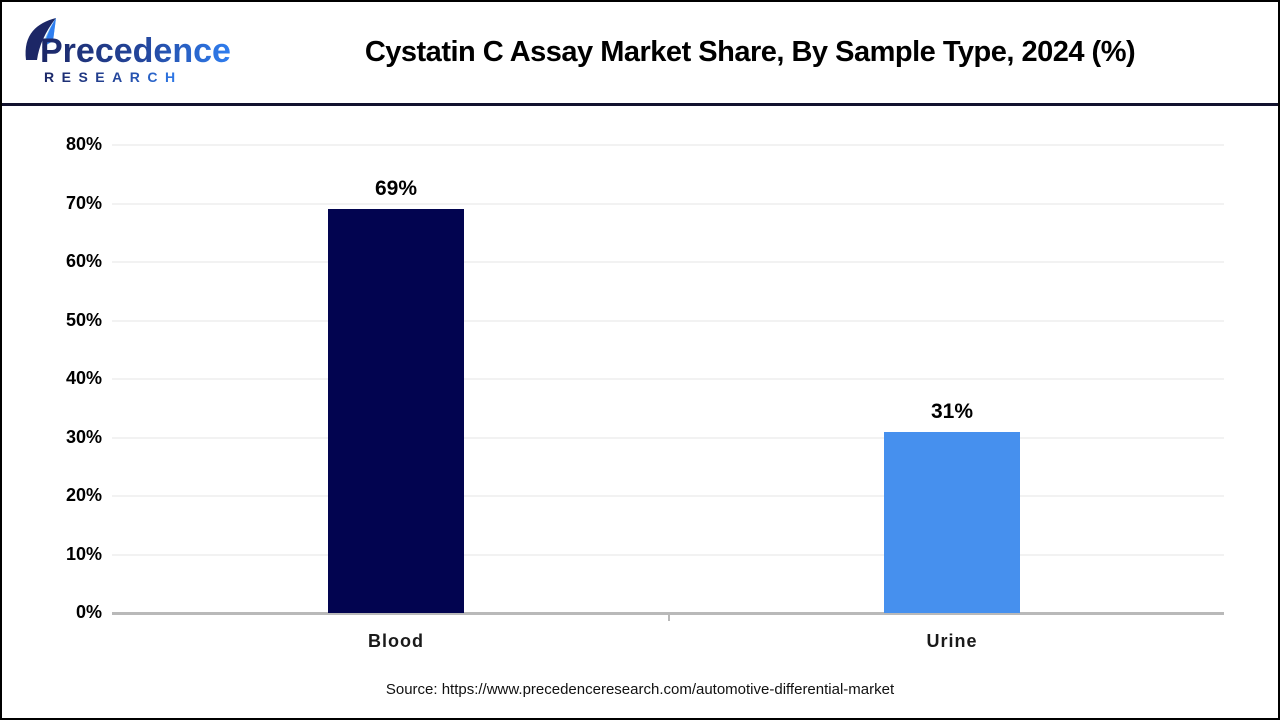 The height and width of the screenshot is (720, 1280). What do you see at coordinates (83, 144) in the screenshot?
I see `y-axis-label-80%: 80%` at bounding box center [83, 144].